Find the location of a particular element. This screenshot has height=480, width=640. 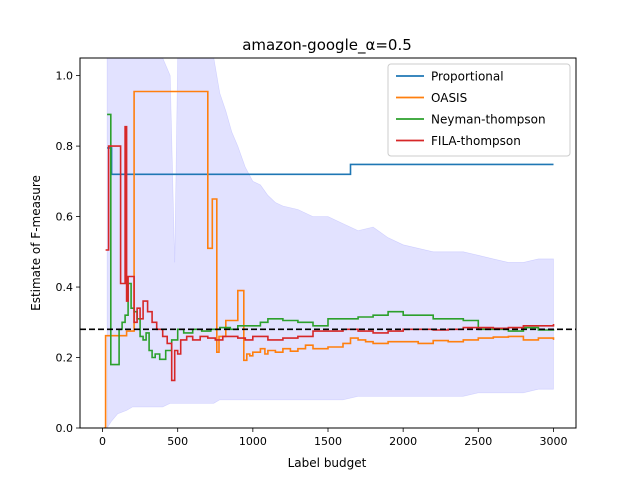

y-tick-label: 1.0 is located at coordinates (65, 76).